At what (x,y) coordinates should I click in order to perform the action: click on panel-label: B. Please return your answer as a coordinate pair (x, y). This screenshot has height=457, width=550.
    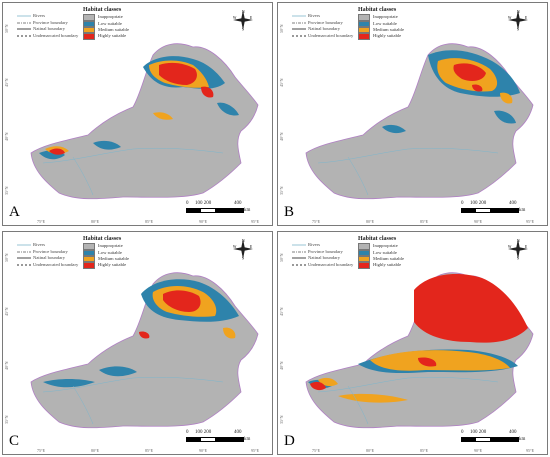
    Looking at the image, I should click on (289, 212).